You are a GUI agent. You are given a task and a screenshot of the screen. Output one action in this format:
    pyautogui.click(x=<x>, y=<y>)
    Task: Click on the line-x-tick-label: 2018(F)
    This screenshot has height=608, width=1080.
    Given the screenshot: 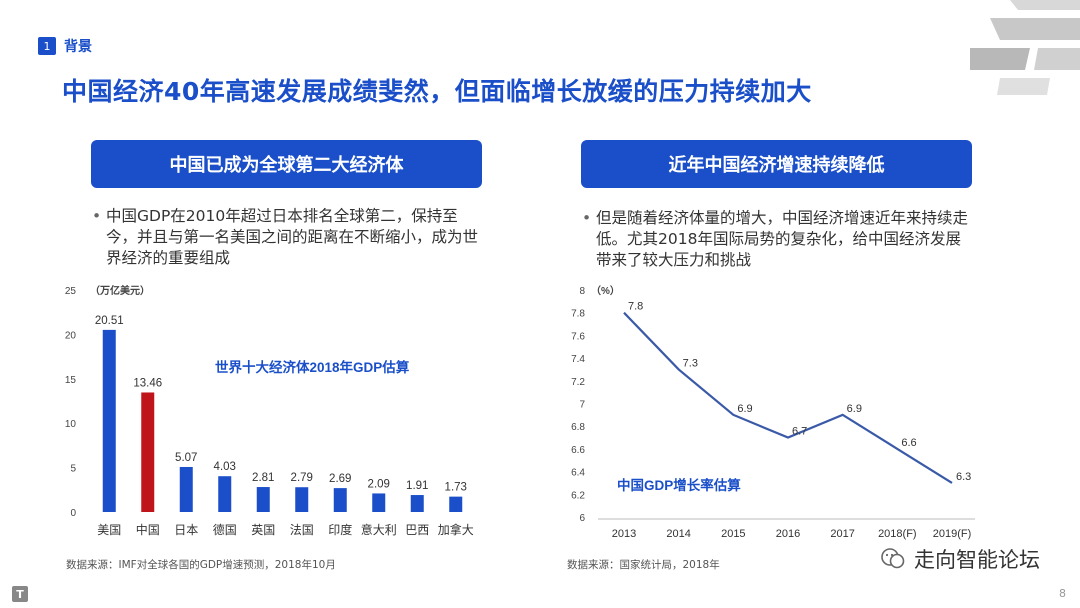 What is the action you would take?
    pyautogui.click(x=897, y=534)
    